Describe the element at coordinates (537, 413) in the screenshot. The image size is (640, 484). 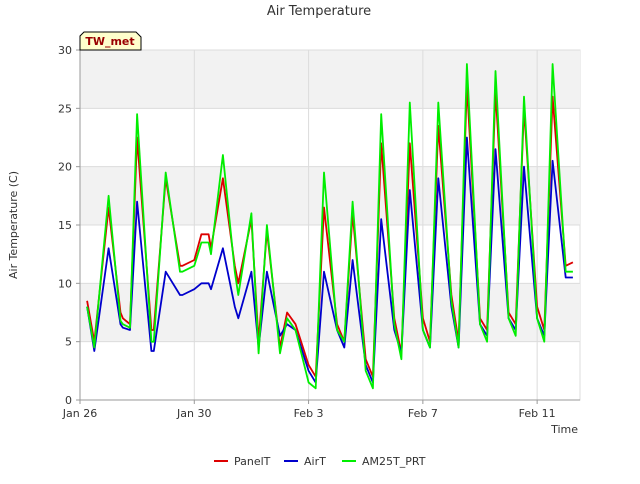
I see `x-tick-label: Feb 11` at that location.